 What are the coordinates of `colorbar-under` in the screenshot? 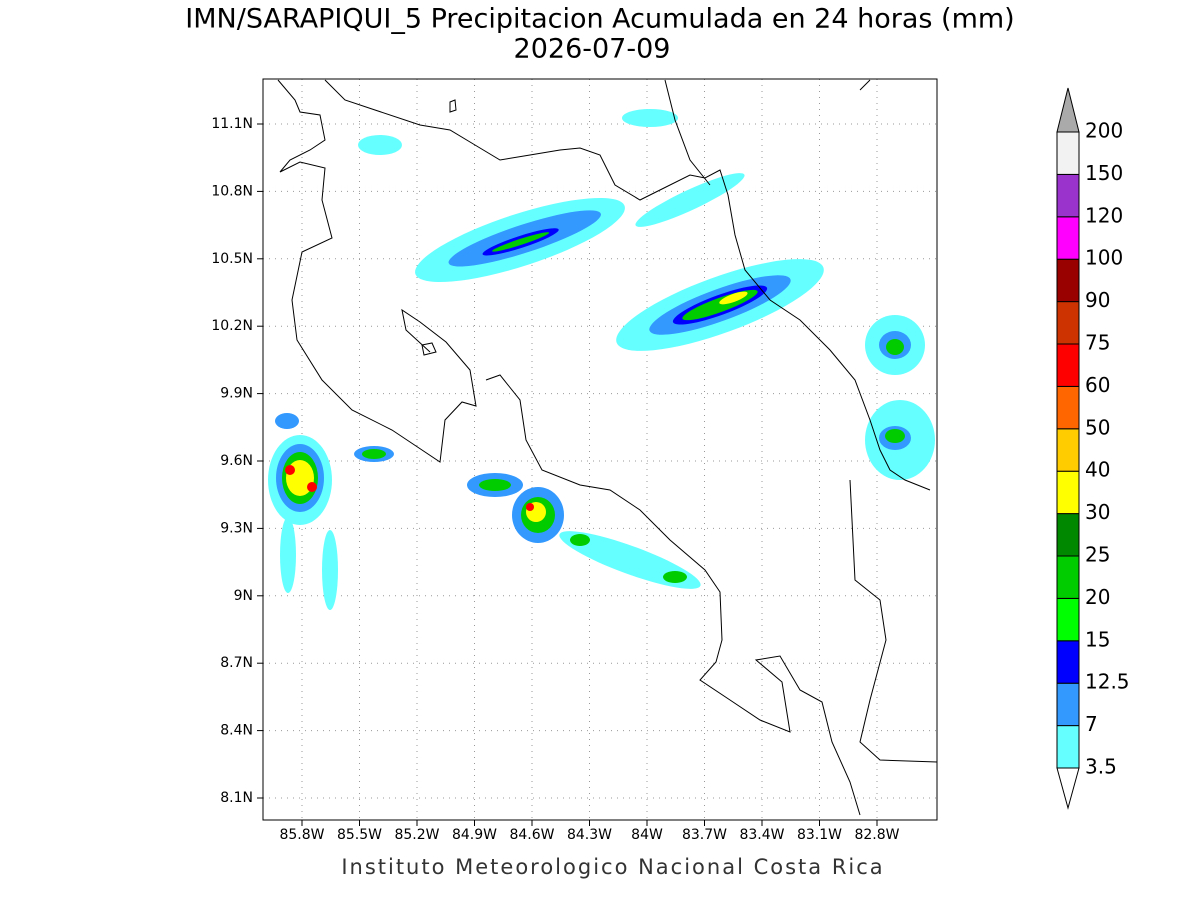 It's located at (1068, 788).